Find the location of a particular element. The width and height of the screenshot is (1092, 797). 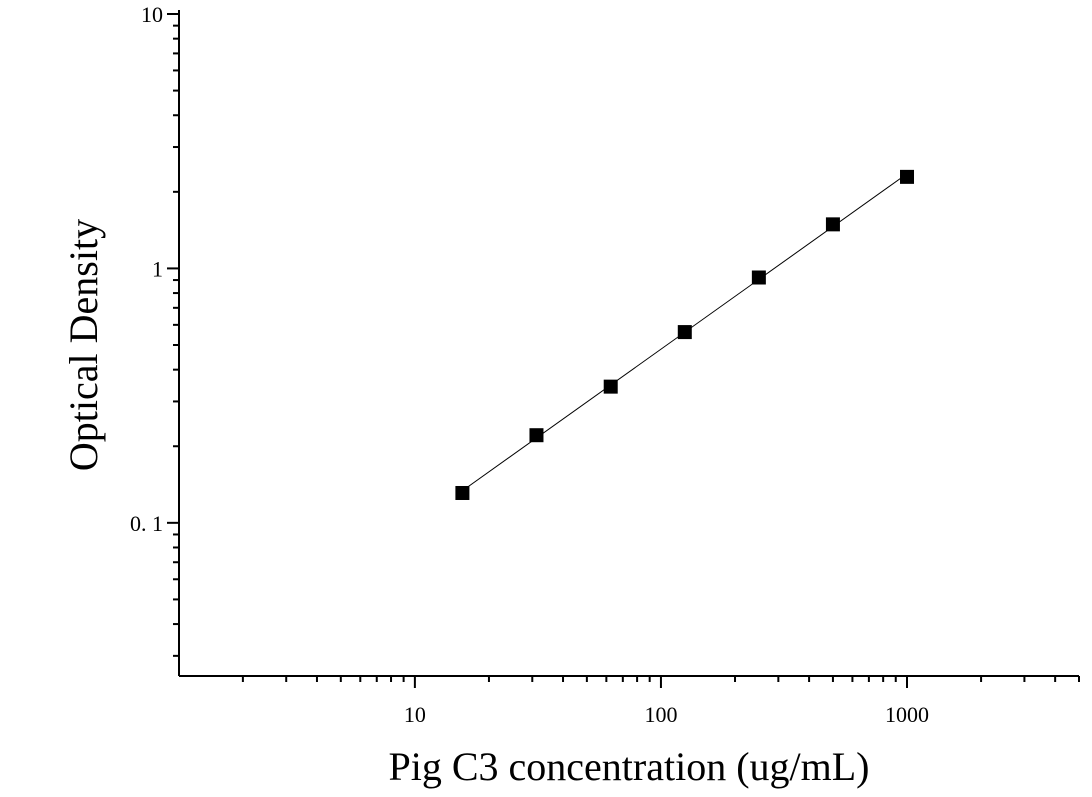

x-tick-label: 1000 is located at coordinates (907, 714).